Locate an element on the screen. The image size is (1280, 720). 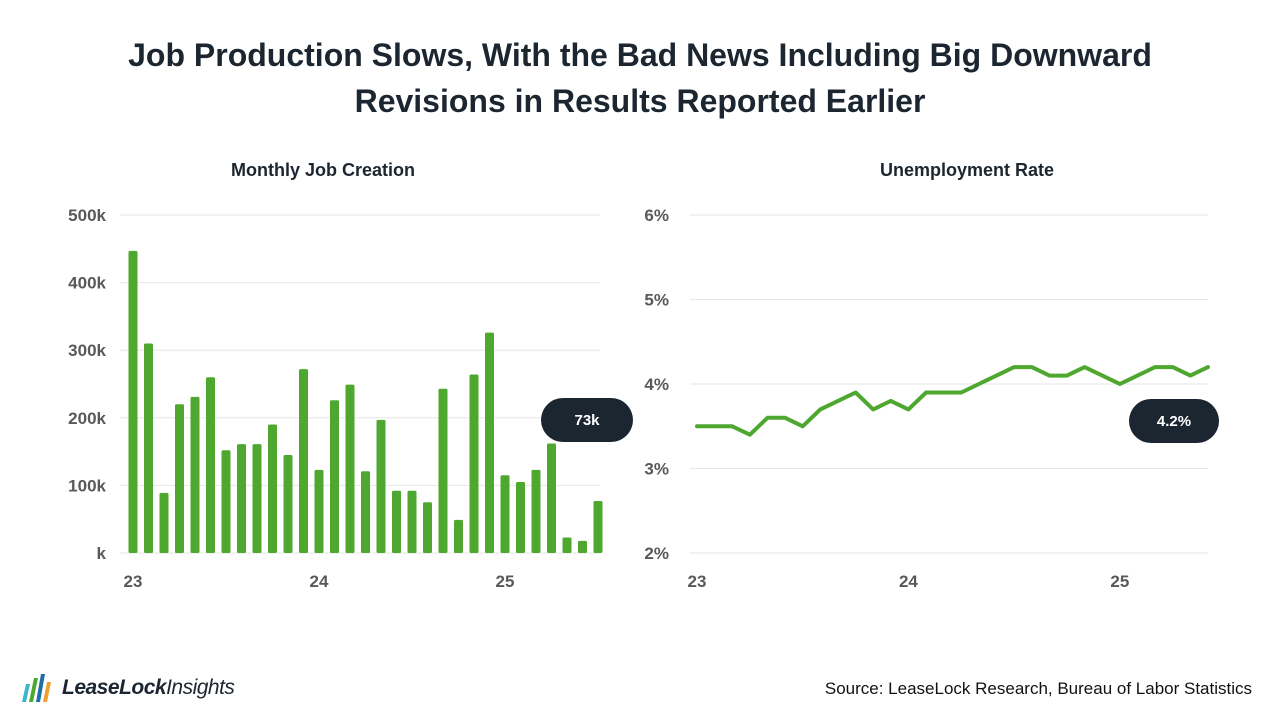
logo-wordmark: LeaseLockInsights is located at coordinates (148, 688).